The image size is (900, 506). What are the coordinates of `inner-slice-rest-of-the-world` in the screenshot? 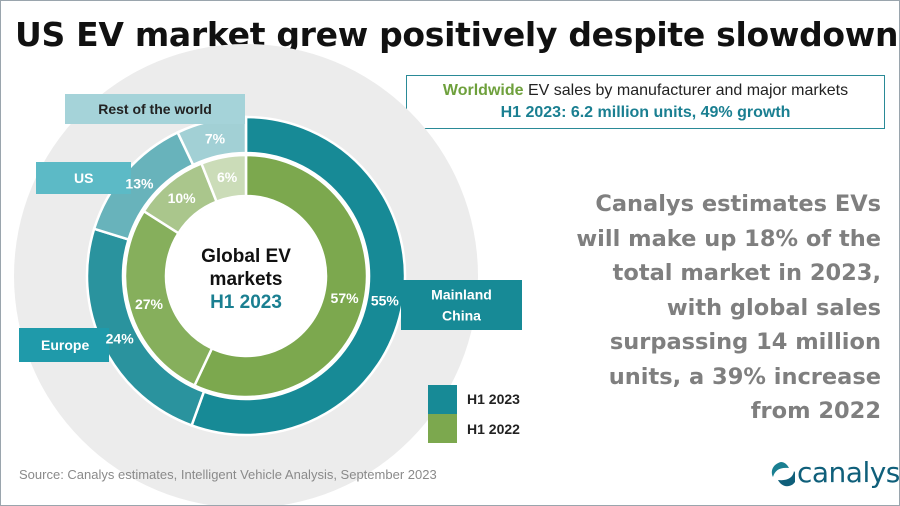 It's located at (223, 178).